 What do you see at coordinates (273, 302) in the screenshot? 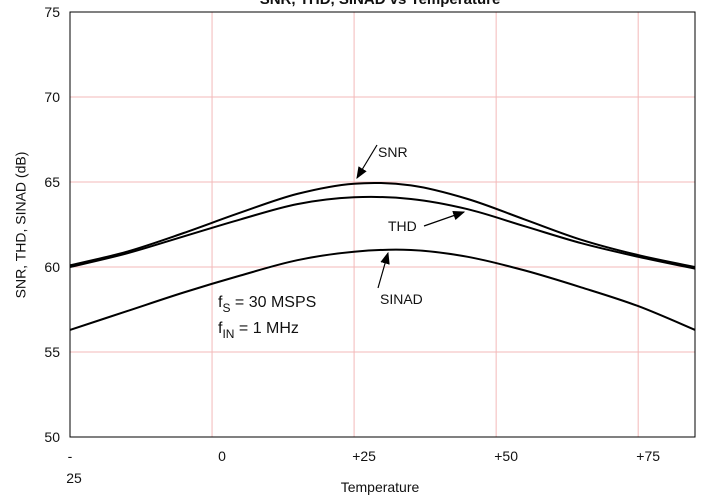
I see `condition-rest: = 30 MSPS` at bounding box center [273, 302].